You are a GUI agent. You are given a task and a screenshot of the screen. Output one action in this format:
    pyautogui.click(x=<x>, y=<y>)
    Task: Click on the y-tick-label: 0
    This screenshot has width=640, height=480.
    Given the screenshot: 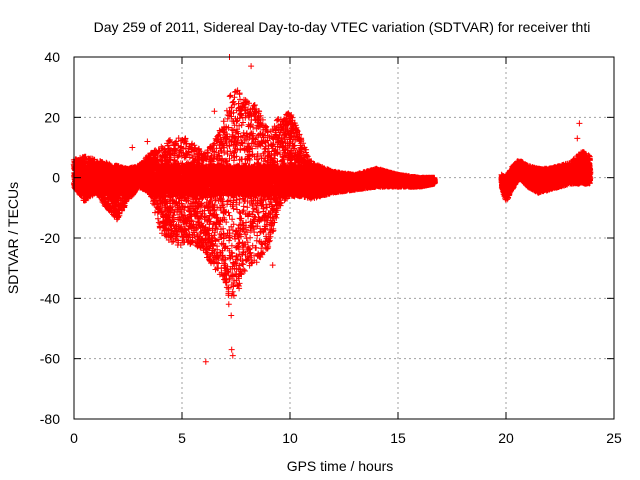 What is the action you would take?
    pyautogui.click(x=56, y=178)
    